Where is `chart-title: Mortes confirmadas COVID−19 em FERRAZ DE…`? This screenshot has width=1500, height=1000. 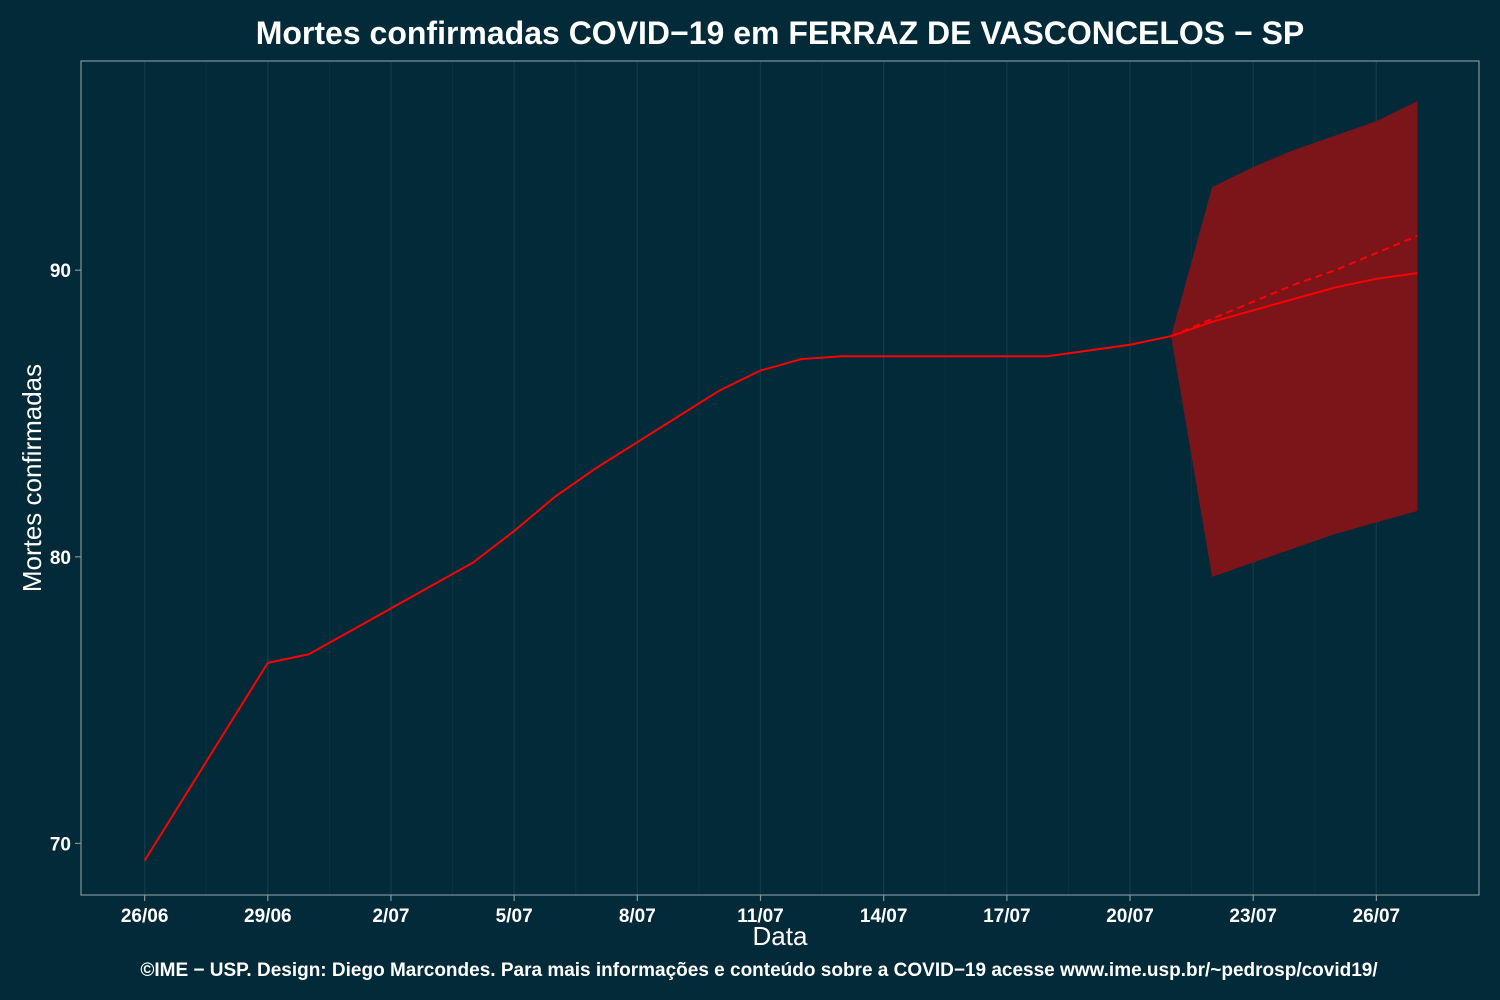 chart-title: Mortes confirmadas COVID−19 em FERRAZ DE… is located at coordinates (780, 33).